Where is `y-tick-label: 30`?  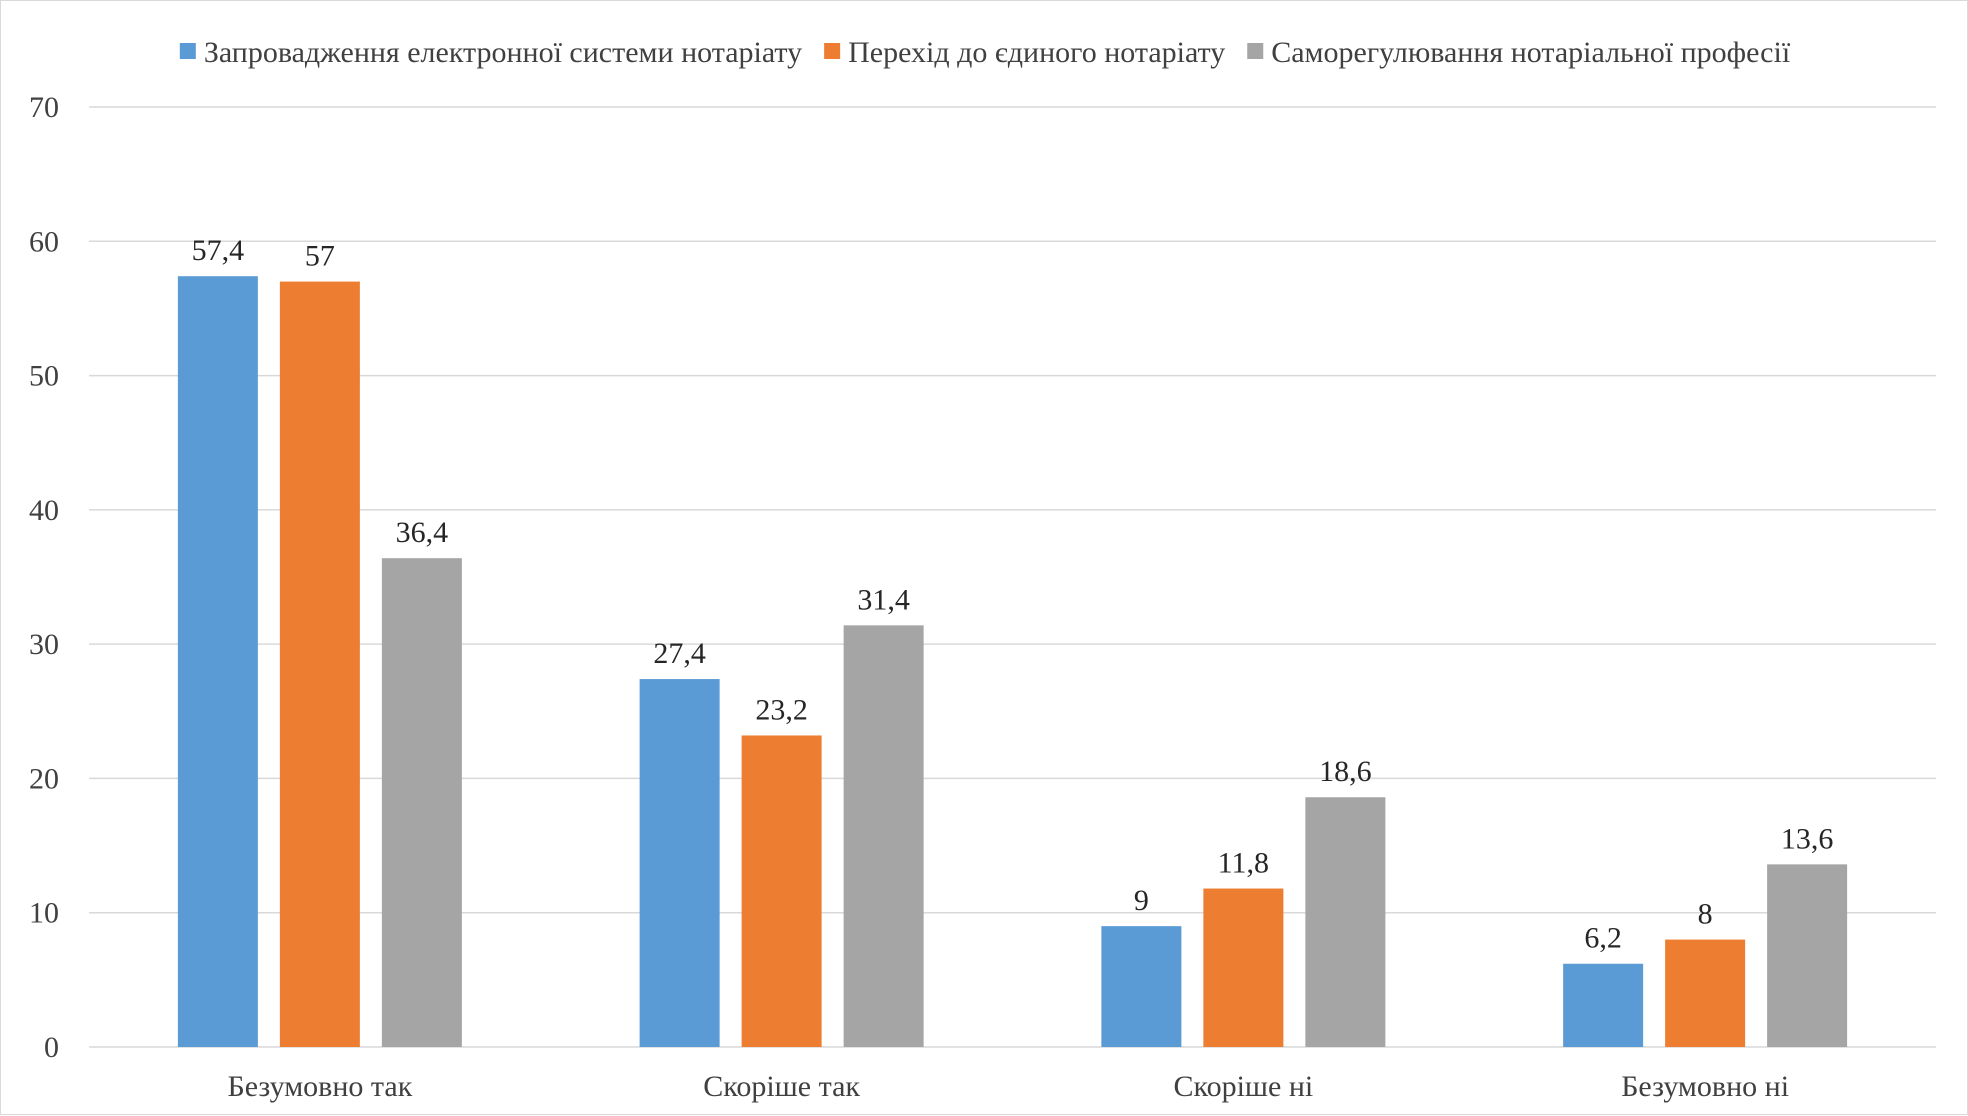
y-tick-label: 30 is located at coordinates (44, 644).